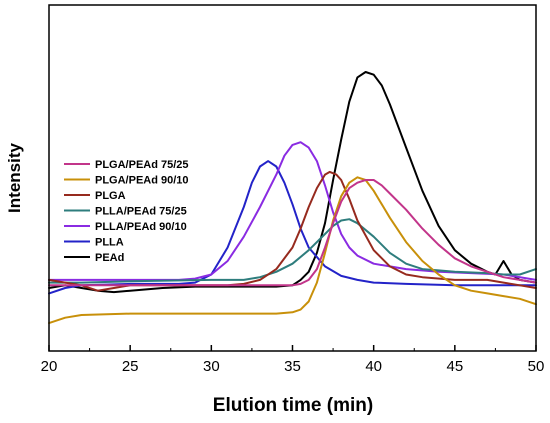  I want to click on x-tick-label: 40, so click(373, 366).